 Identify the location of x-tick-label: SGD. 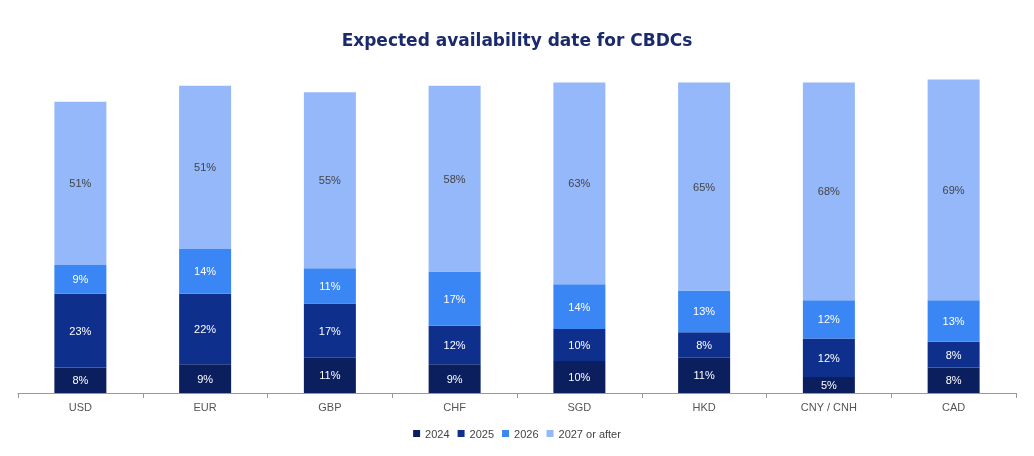
(579, 406).